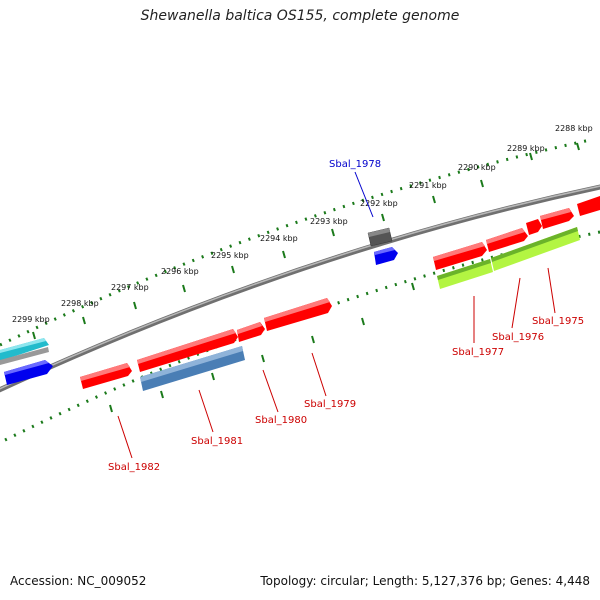  What do you see at coordinates (125, 437) in the screenshot?
I see `callout-line-1982` at bounding box center [125, 437].